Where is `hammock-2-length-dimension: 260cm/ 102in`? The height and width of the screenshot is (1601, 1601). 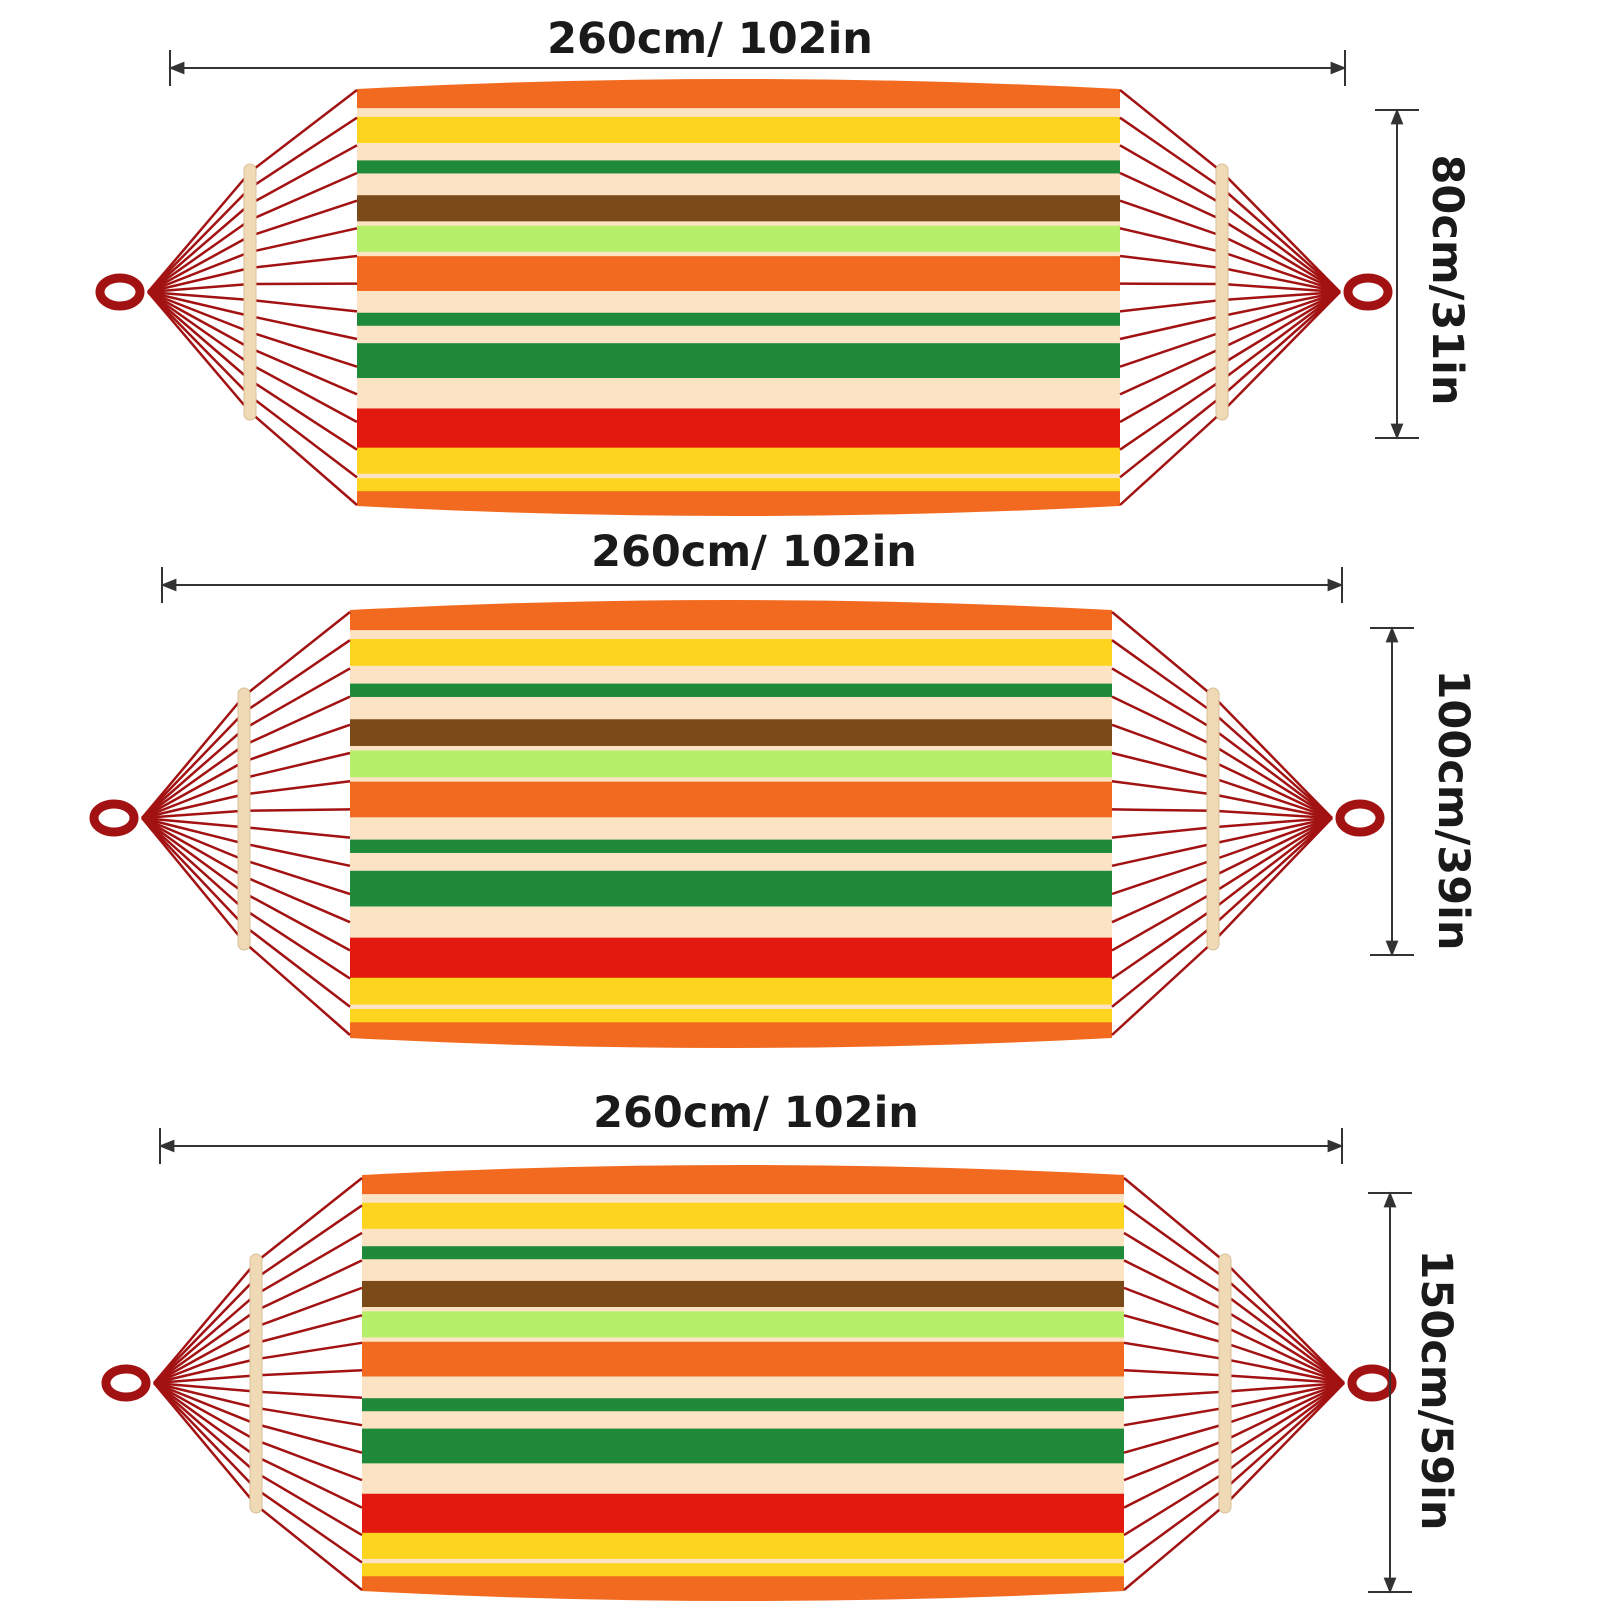 hammock-2-length-dimension: 260cm/ 102in is located at coordinates (752, 565).